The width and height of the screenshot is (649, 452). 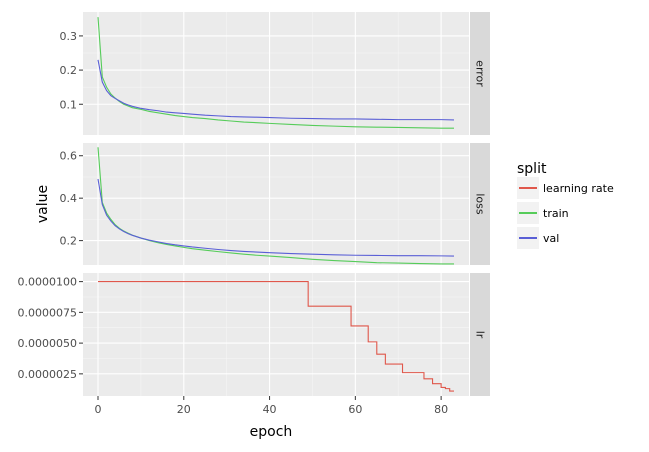 I want to click on series-line-learning-rate, so click(x=276, y=336).